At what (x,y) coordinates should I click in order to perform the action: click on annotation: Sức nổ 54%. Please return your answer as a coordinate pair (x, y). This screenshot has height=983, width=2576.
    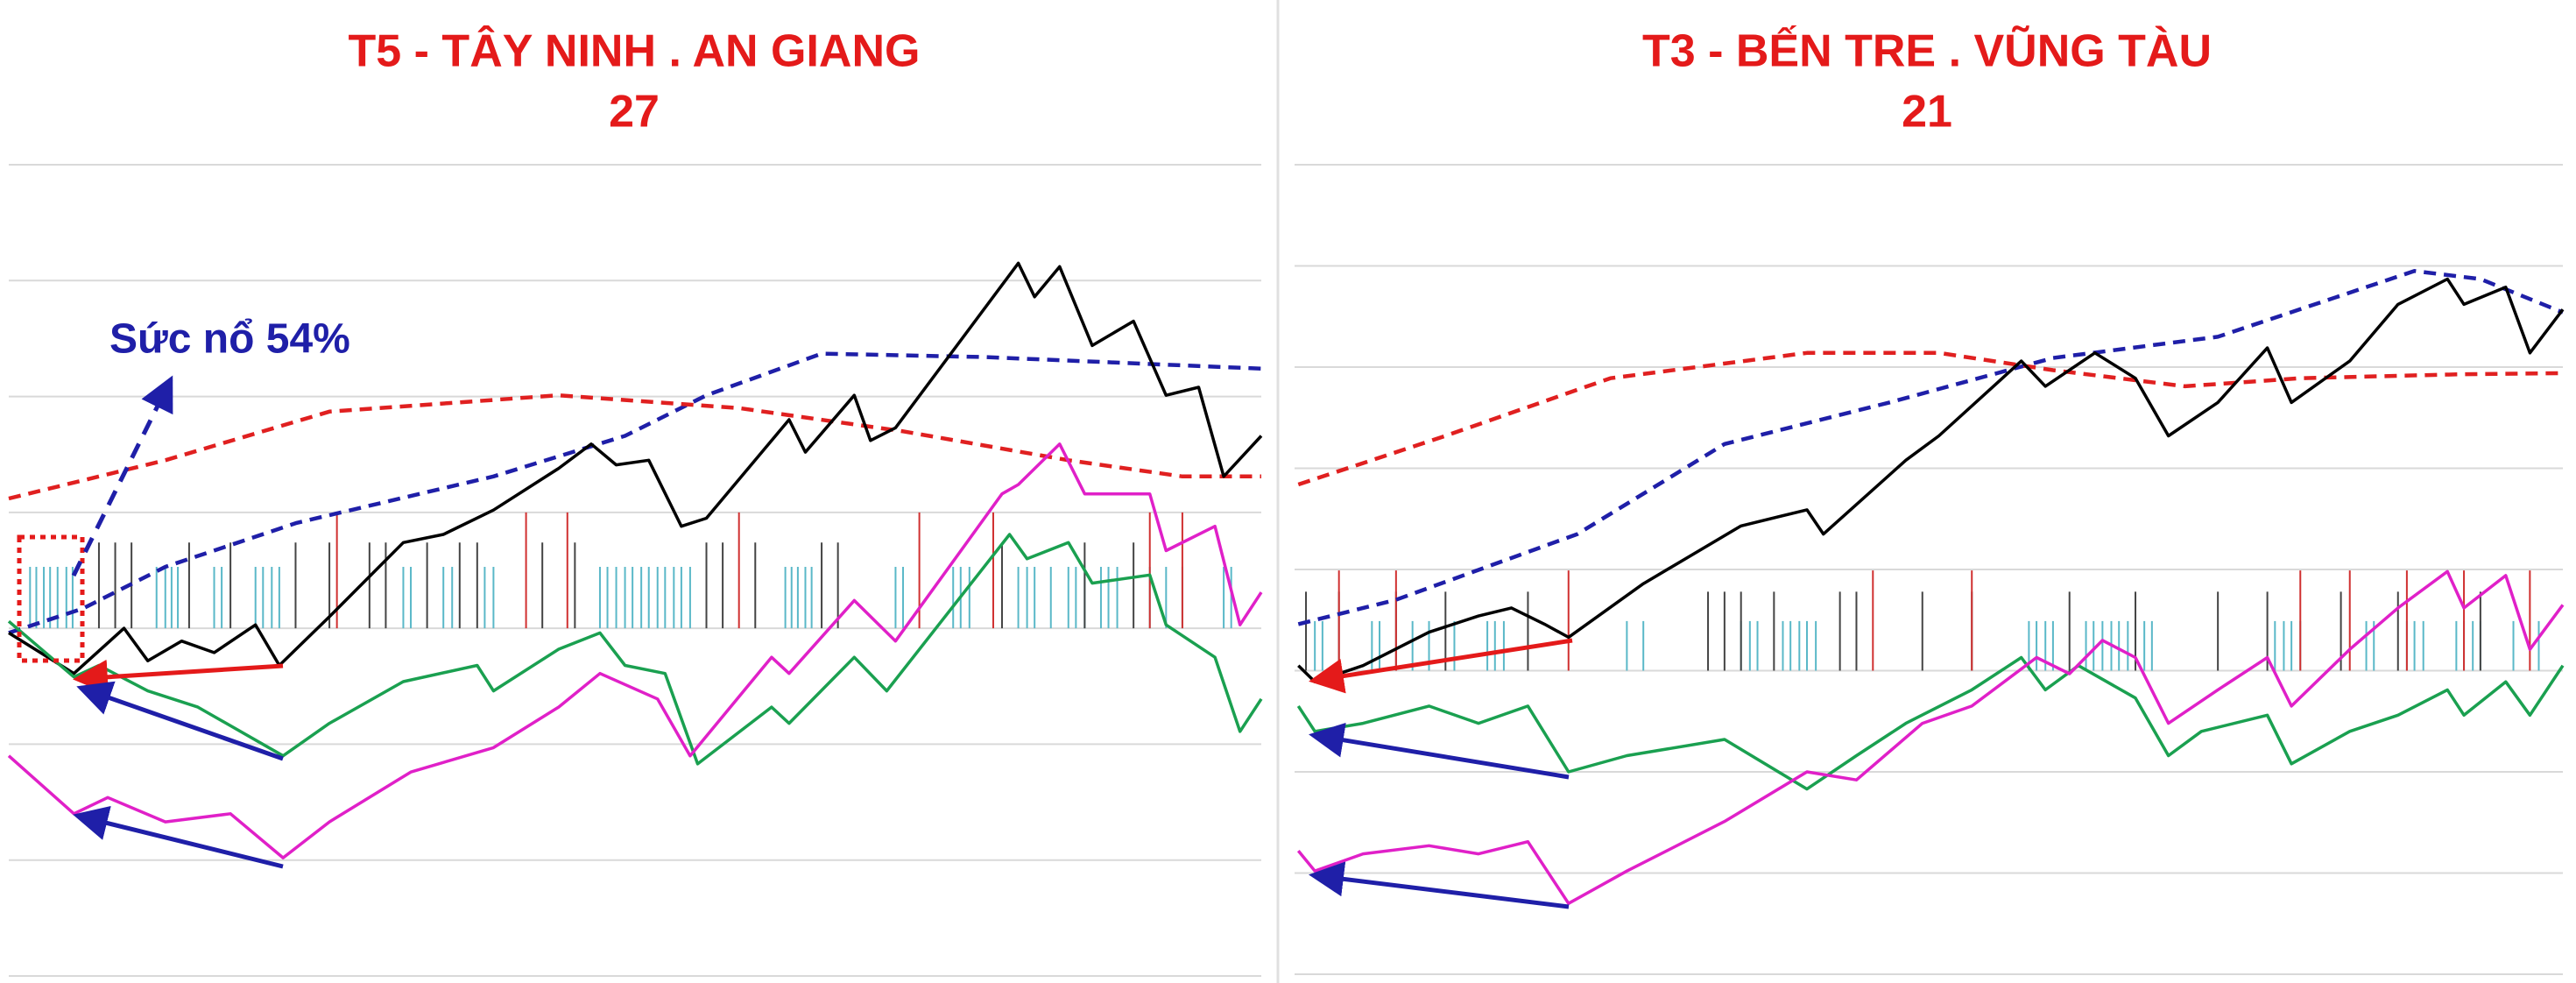
    Looking at the image, I should click on (229, 339).